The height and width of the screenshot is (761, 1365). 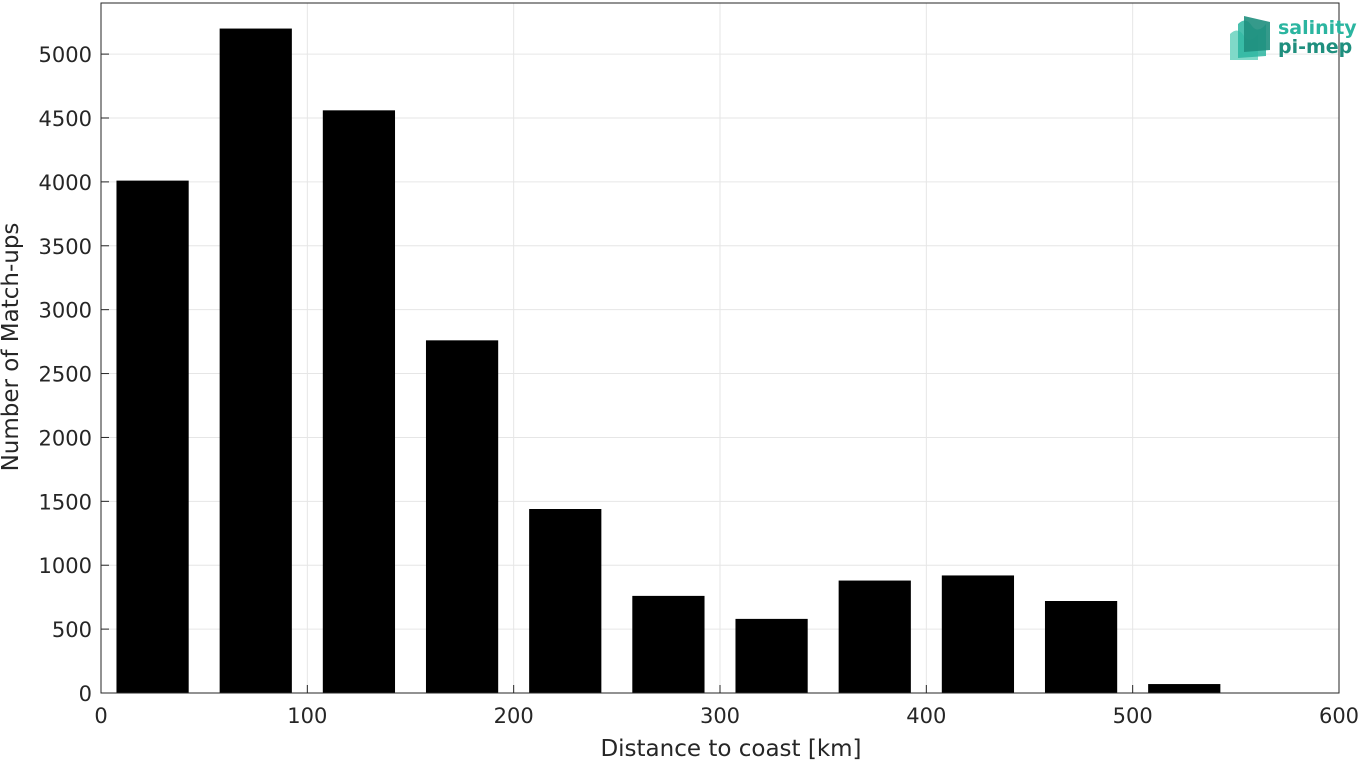 What do you see at coordinates (72, 630) in the screenshot?
I see `y-tick-label: 500` at bounding box center [72, 630].